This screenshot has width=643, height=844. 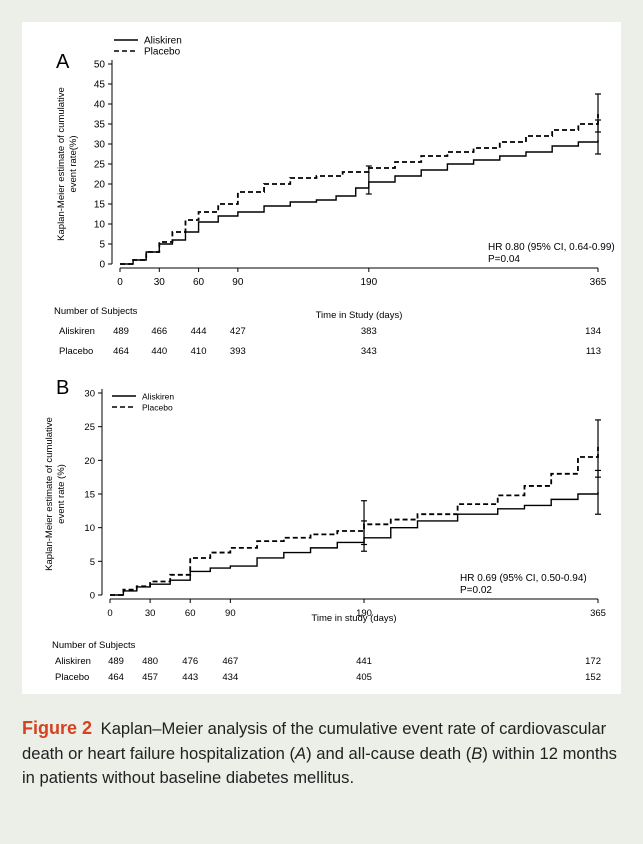 What do you see at coordinates (593, 351) in the screenshot?
I see `risk-value: 113` at bounding box center [593, 351].